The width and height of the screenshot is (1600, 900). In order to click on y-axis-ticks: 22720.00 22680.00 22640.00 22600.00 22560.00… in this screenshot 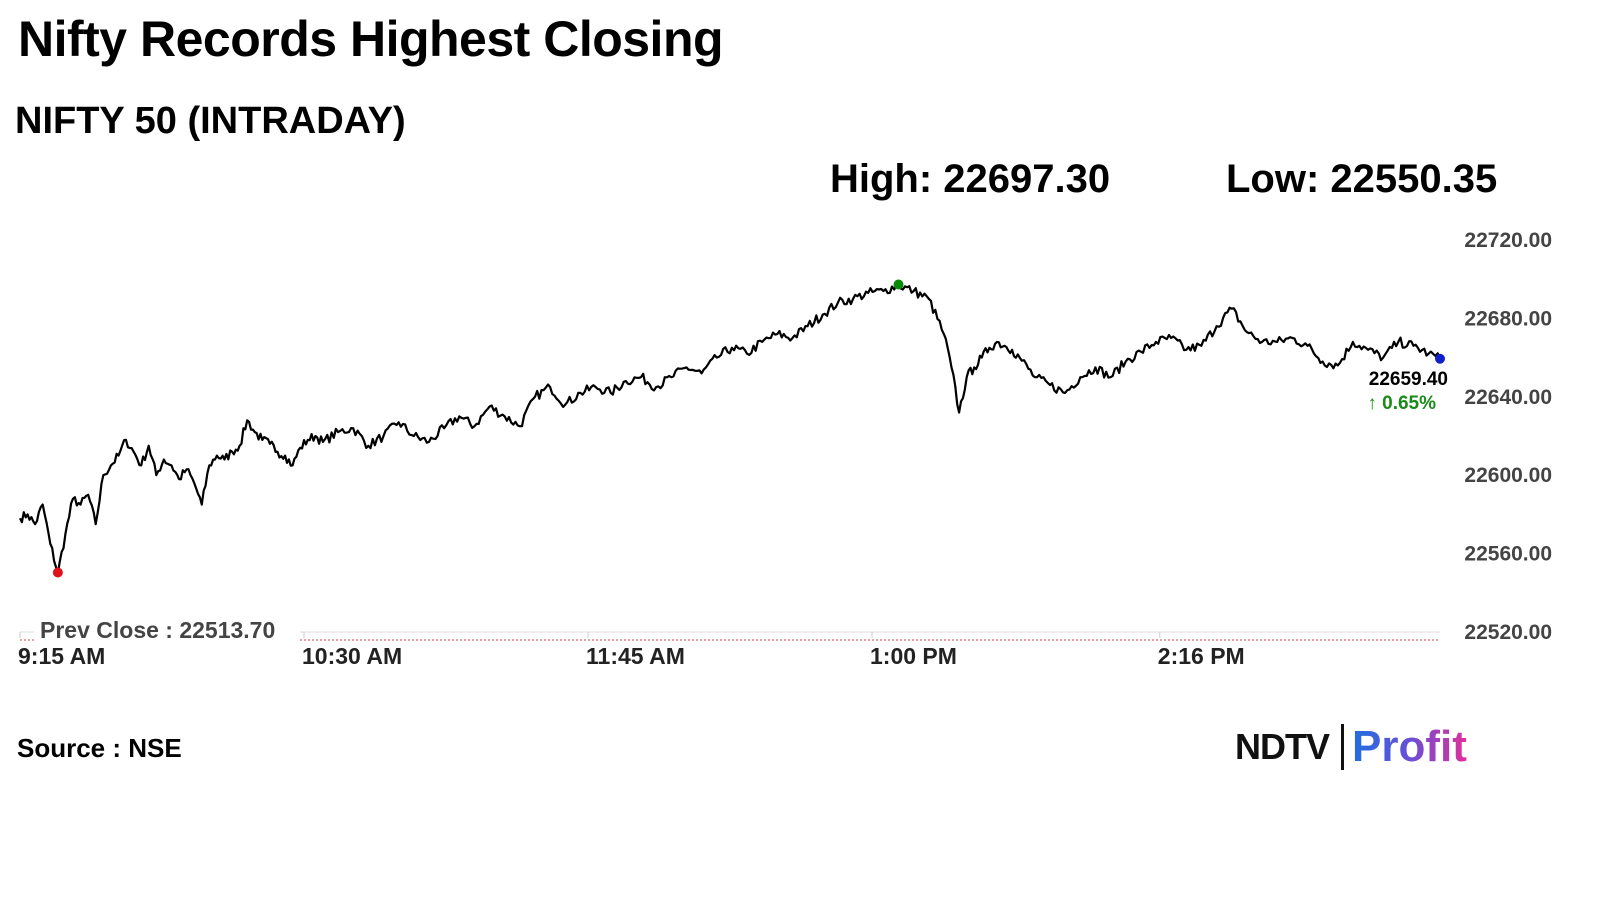, I will do `click(1508, 436)`.